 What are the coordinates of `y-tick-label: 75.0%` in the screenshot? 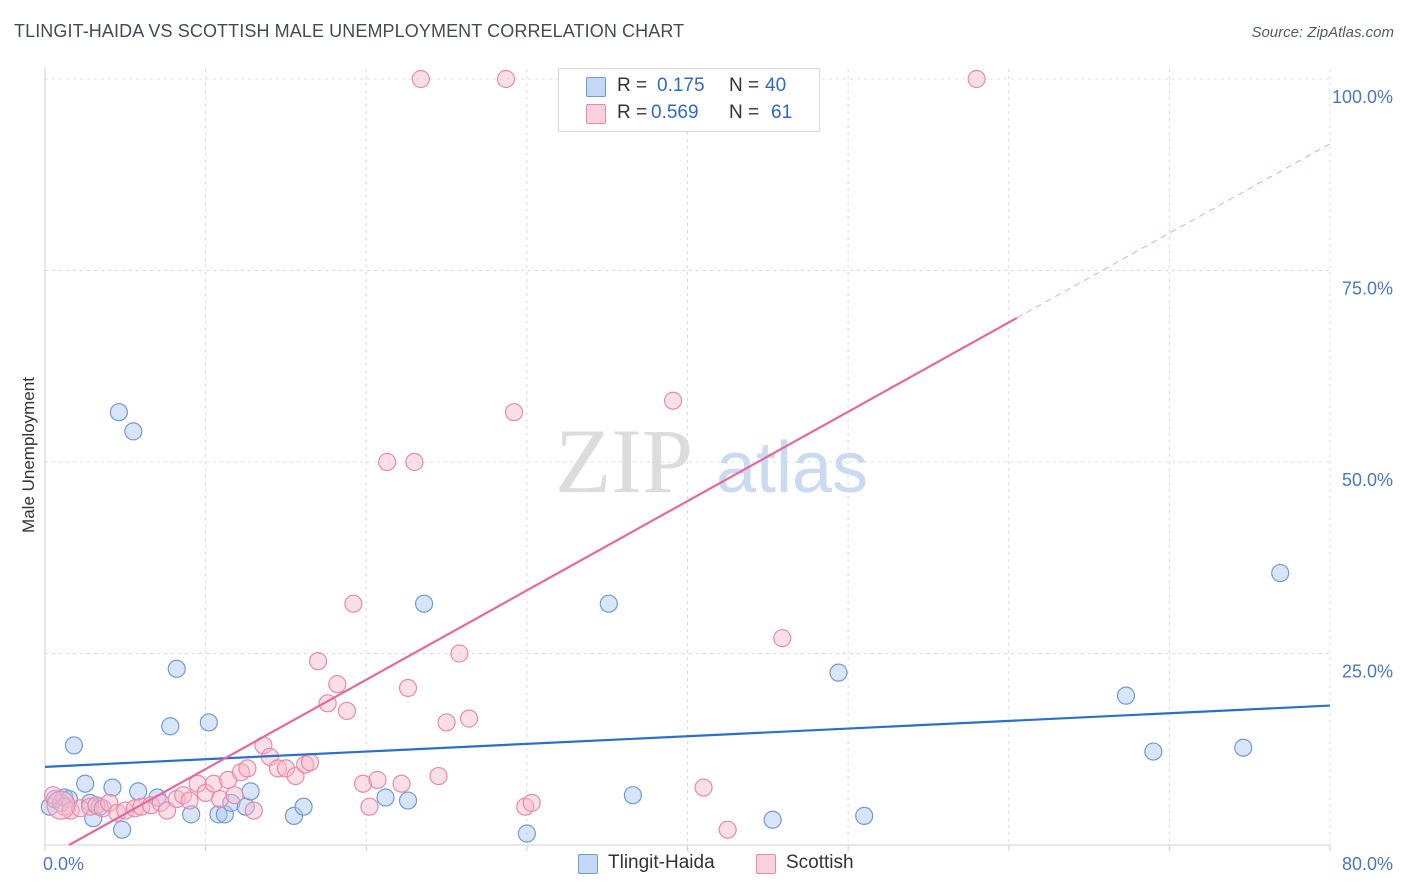 It's located at (1367, 289).